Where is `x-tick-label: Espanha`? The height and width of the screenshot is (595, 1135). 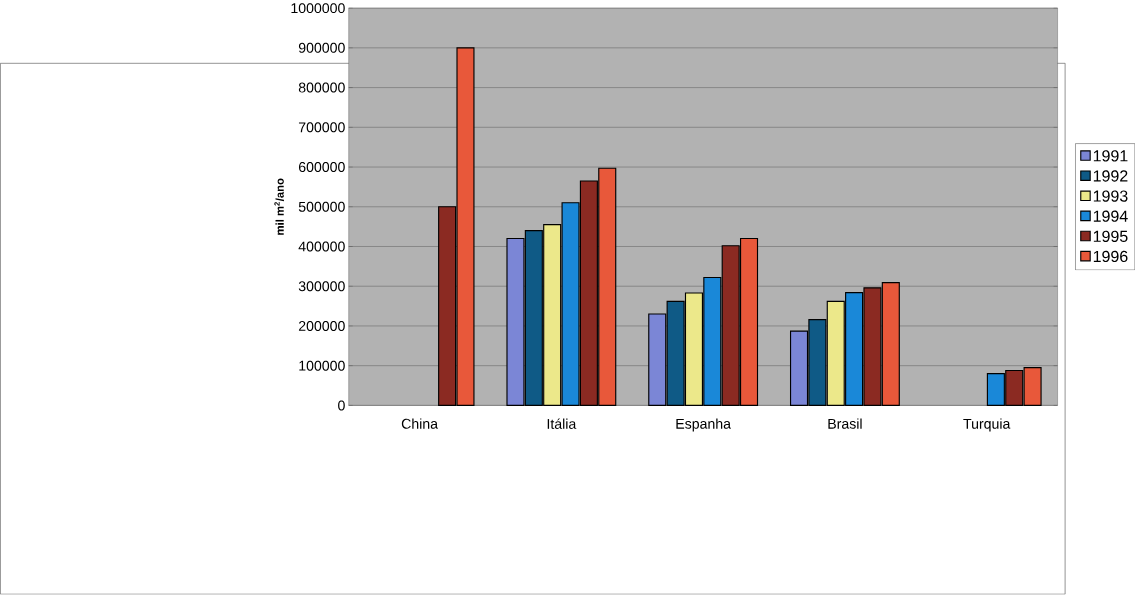
x-tick-label: Espanha is located at coordinates (704, 425).